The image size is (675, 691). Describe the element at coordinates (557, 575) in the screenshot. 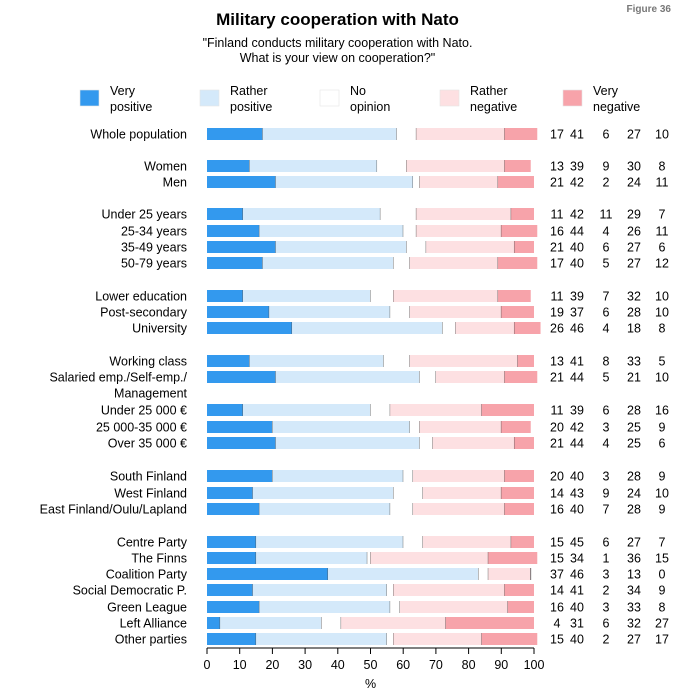

I see `value-label: 37` at that location.